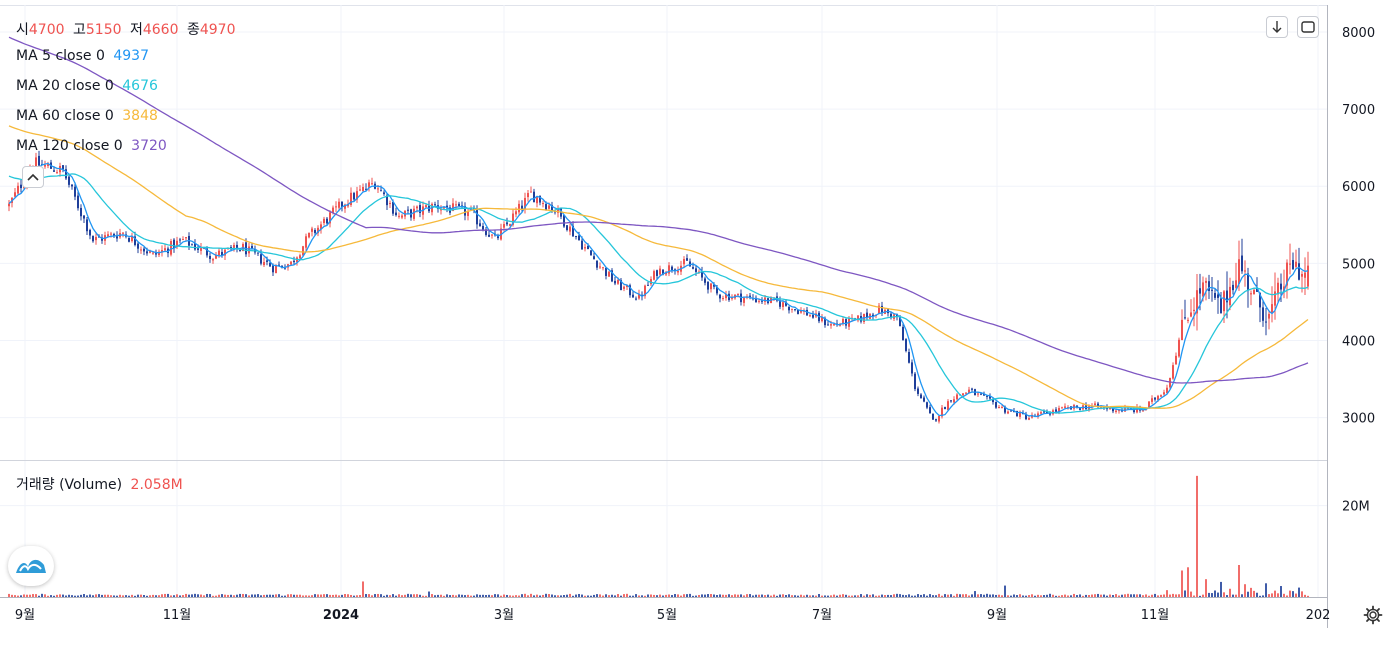 The height and width of the screenshot is (648, 1395). I want to click on collapse-legend-button, so click(33, 177).